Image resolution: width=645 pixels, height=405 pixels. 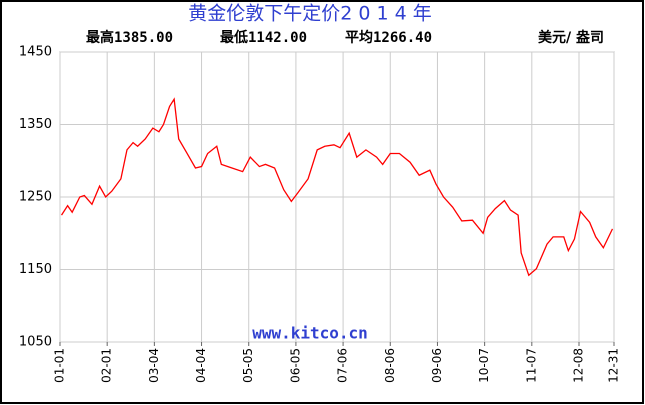 I want to click on chart-title: 黄金伦敦下午定价2 0 1 4 年, so click(x=310, y=14).